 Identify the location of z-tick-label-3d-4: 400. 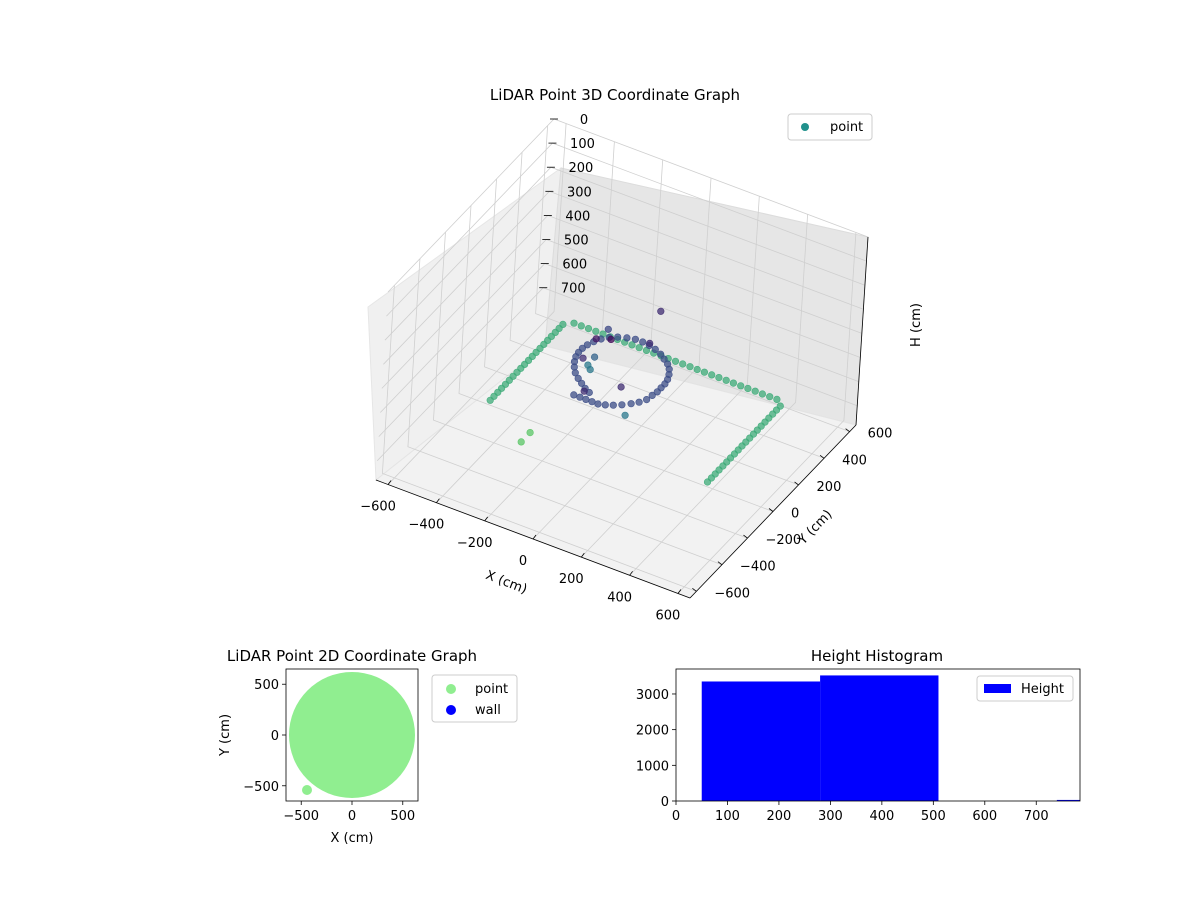
(577, 216).